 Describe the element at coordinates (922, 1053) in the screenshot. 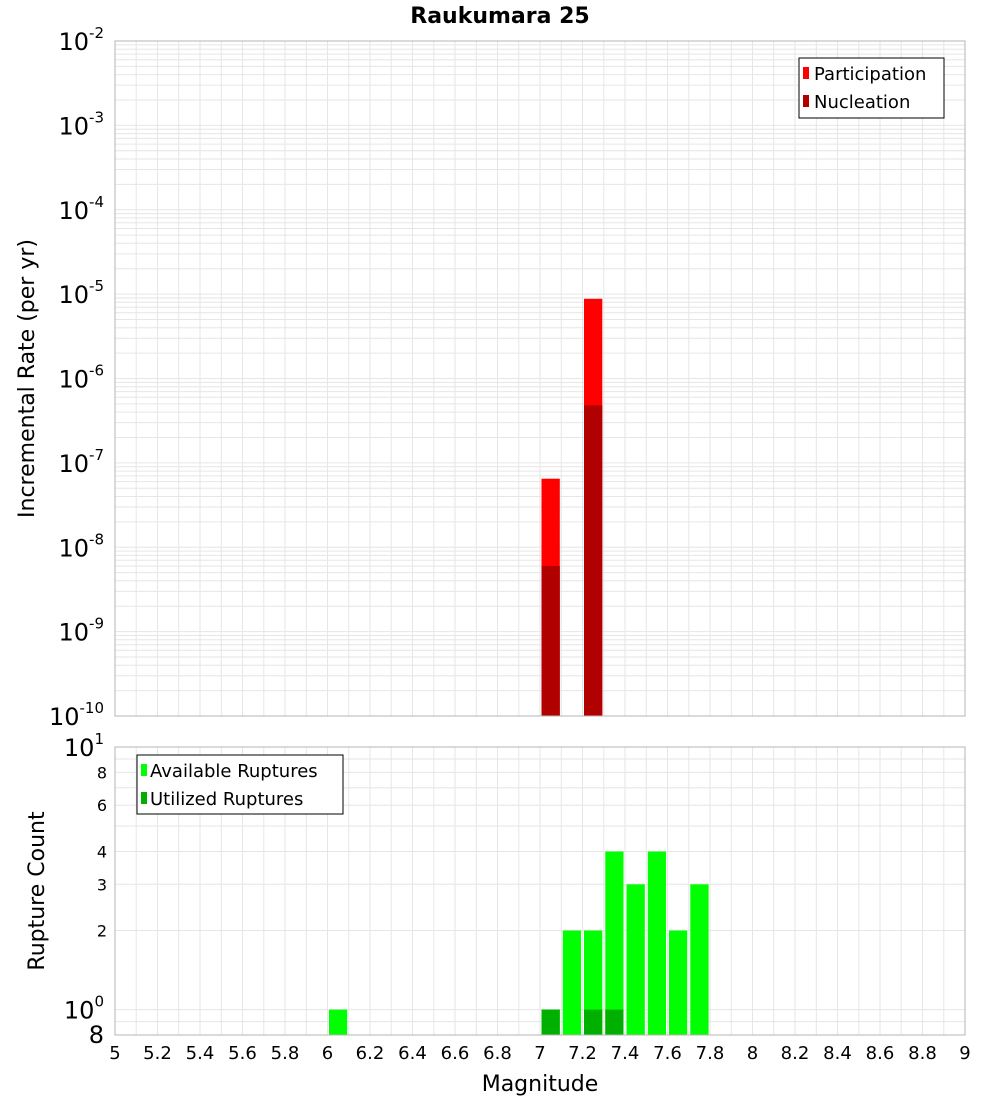

I see `x-tick-label: 8.8` at that location.